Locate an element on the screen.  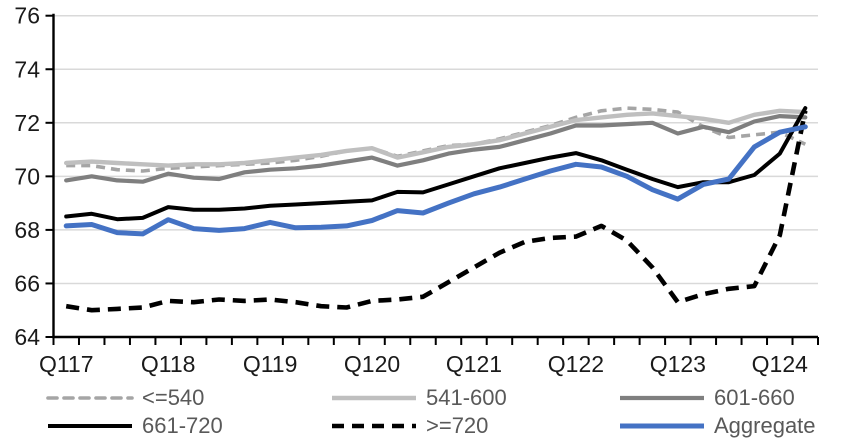
y-axis-label: 72 is located at coordinates (27, 123).